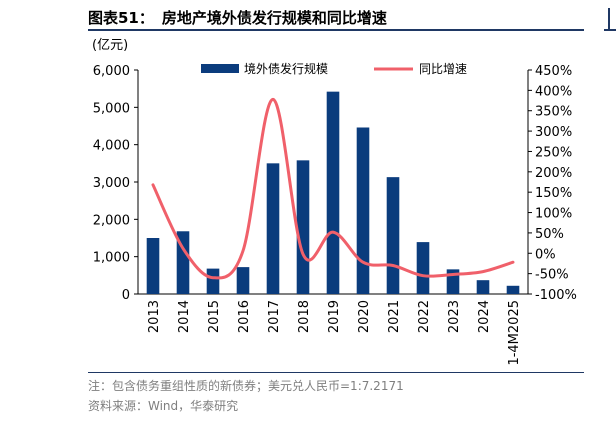 This screenshot has width=616, height=423. What do you see at coordinates (336, 30) in the screenshot?
I see `title-divider` at bounding box center [336, 30].